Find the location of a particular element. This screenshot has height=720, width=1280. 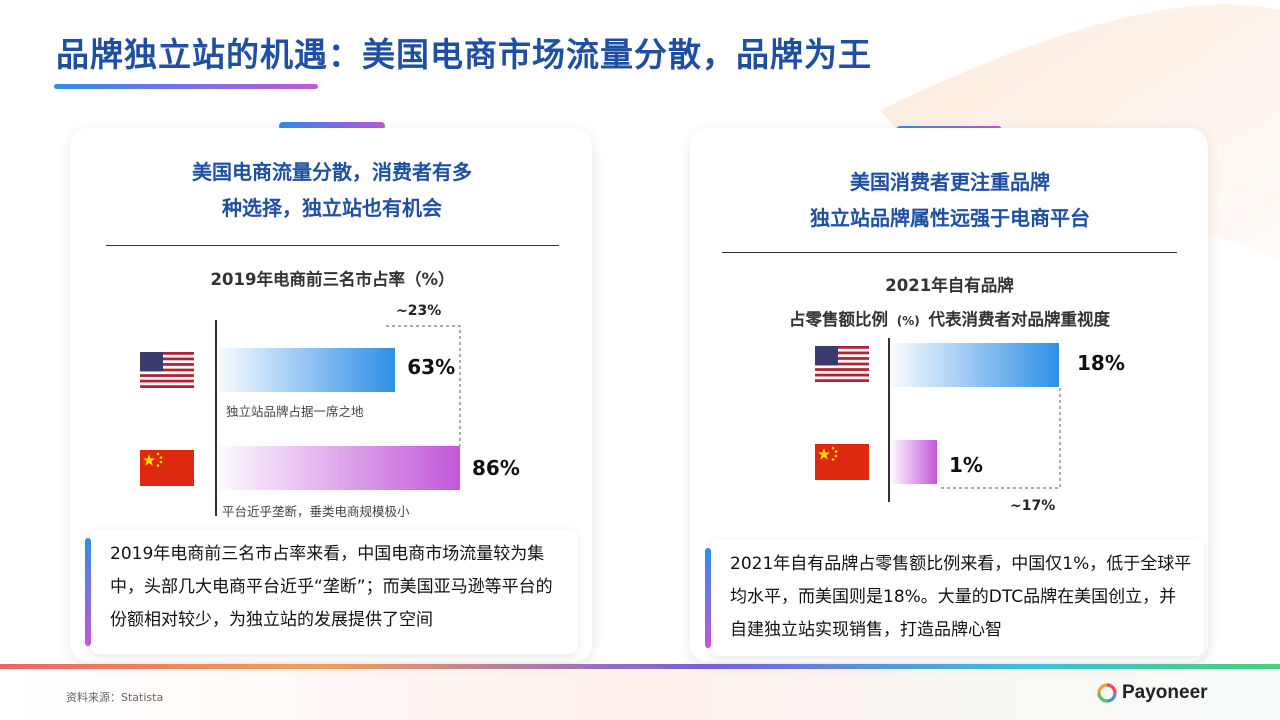

right-bar-us is located at coordinates (975, 365).